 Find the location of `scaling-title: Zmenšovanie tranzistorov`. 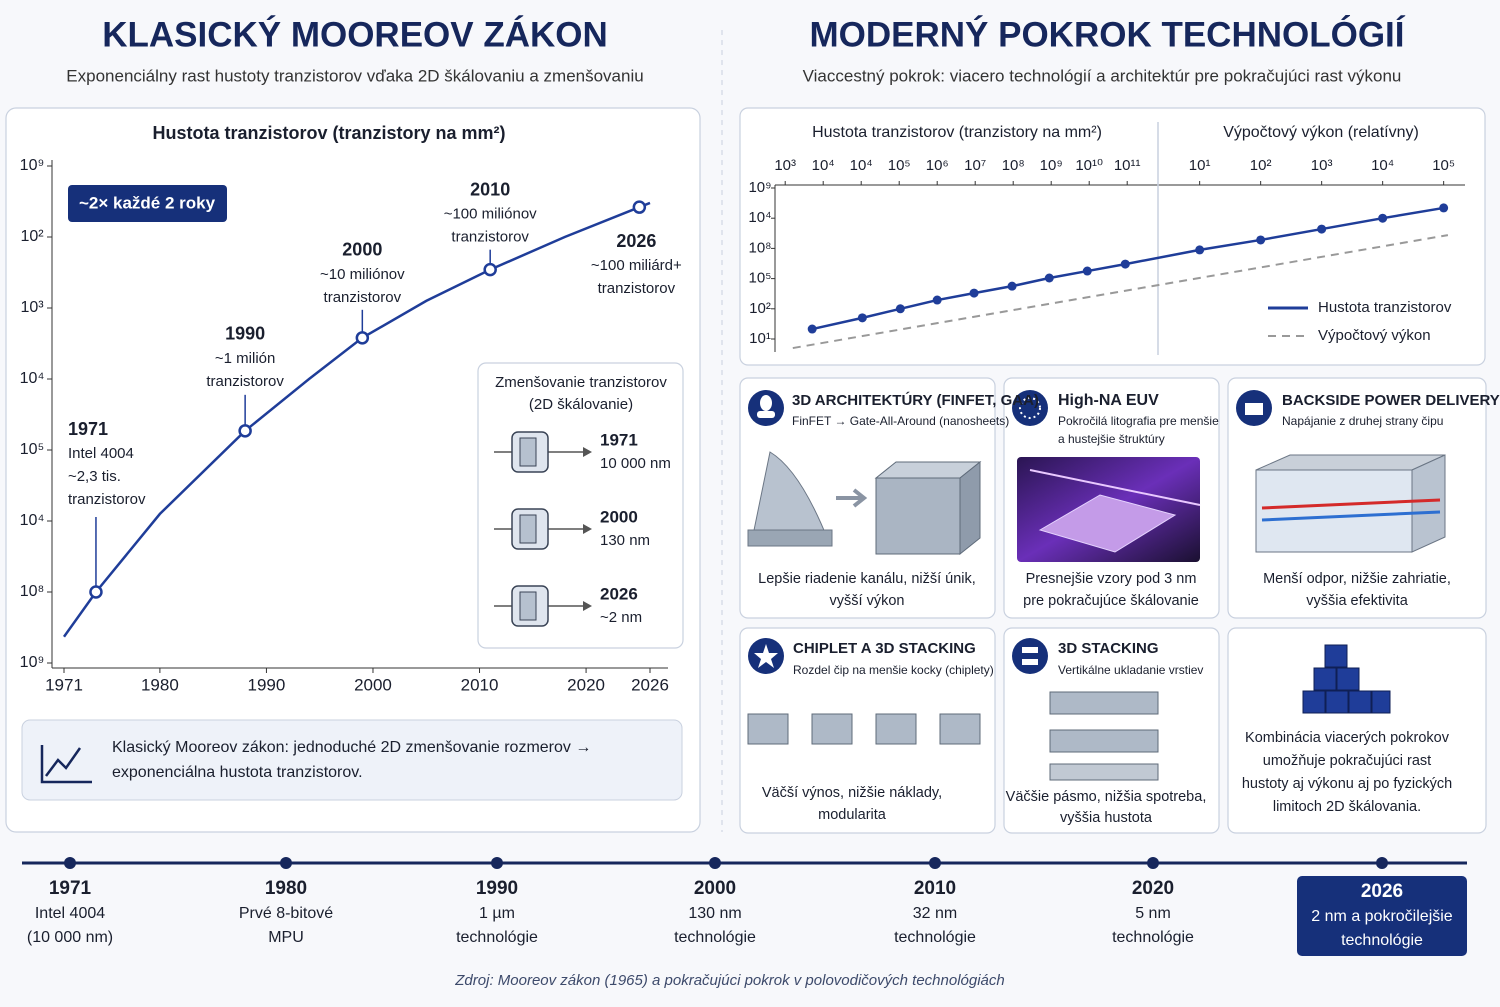

scaling-title: Zmenšovanie tranzistorov is located at coordinates (581, 382).